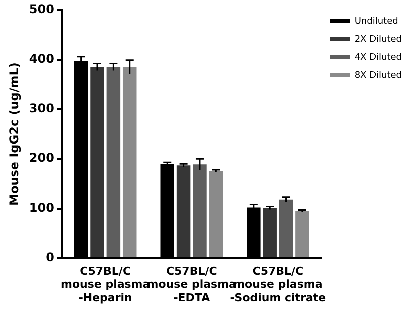  What do you see at coordinates (41, 207) in the screenshot?
I see `y-tick-label: 100` at bounding box center [41, 207].